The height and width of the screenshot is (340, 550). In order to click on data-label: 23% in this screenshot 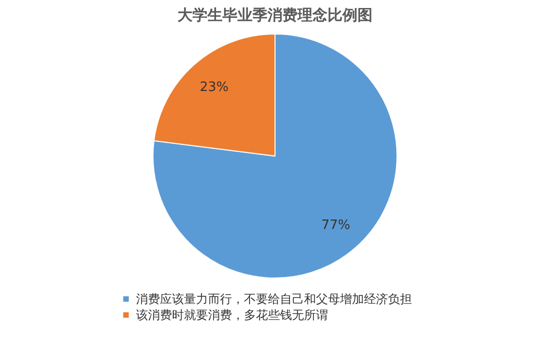, I will do `click(214, 87)`.